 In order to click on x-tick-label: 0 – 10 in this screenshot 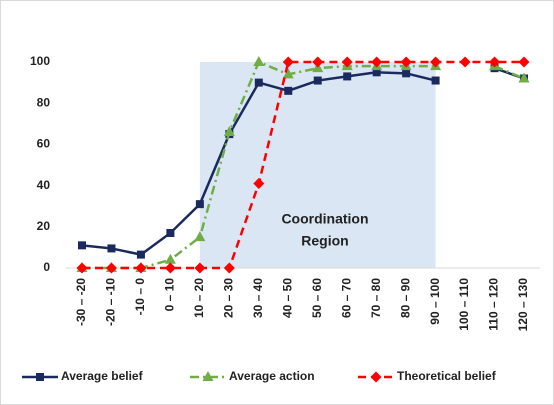, I will do `click(170, 295)`.